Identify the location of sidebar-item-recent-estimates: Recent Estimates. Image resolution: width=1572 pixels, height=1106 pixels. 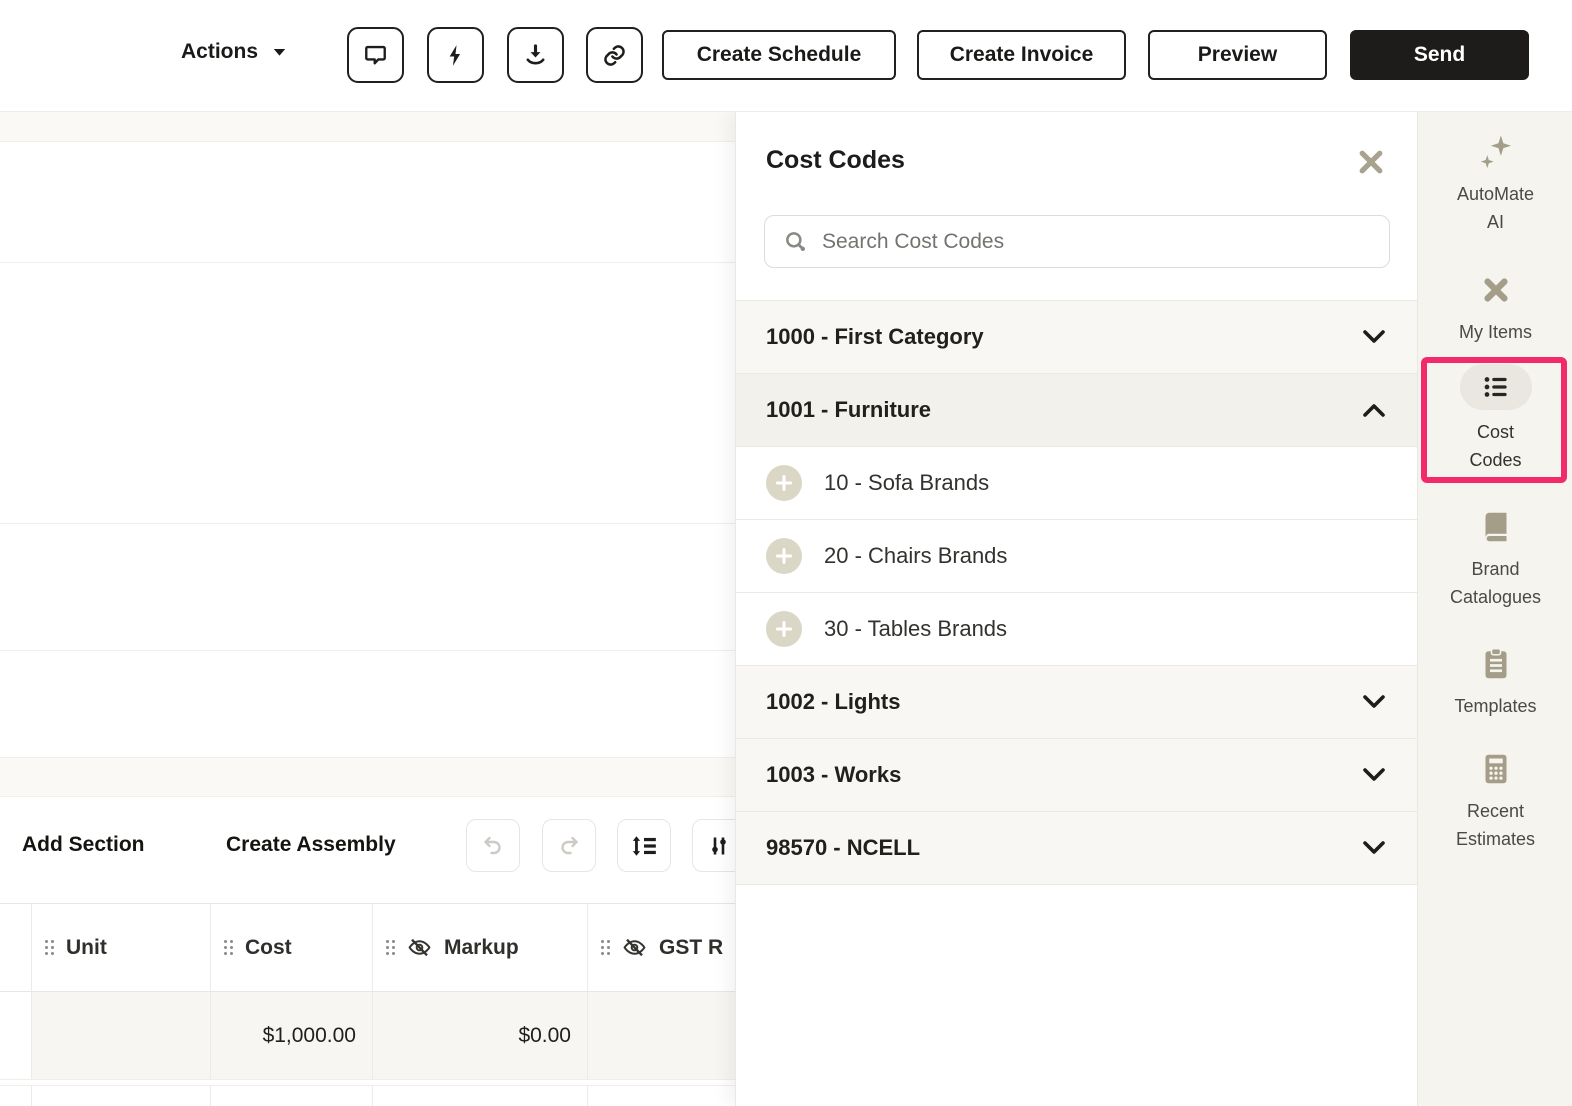
(1495, 801).